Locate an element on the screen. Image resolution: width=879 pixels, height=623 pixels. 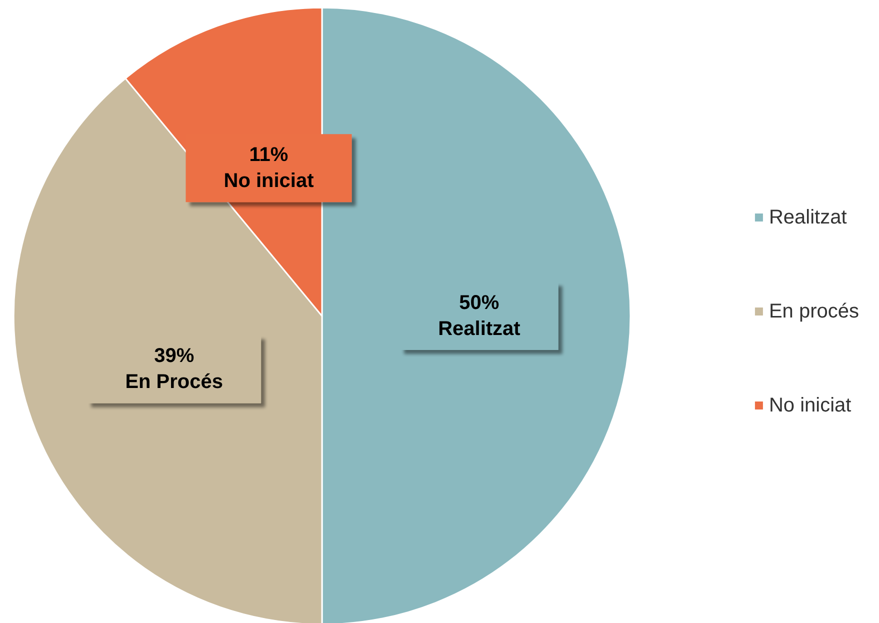
legend-label: No iniciat is located at coordinates (810, 405).